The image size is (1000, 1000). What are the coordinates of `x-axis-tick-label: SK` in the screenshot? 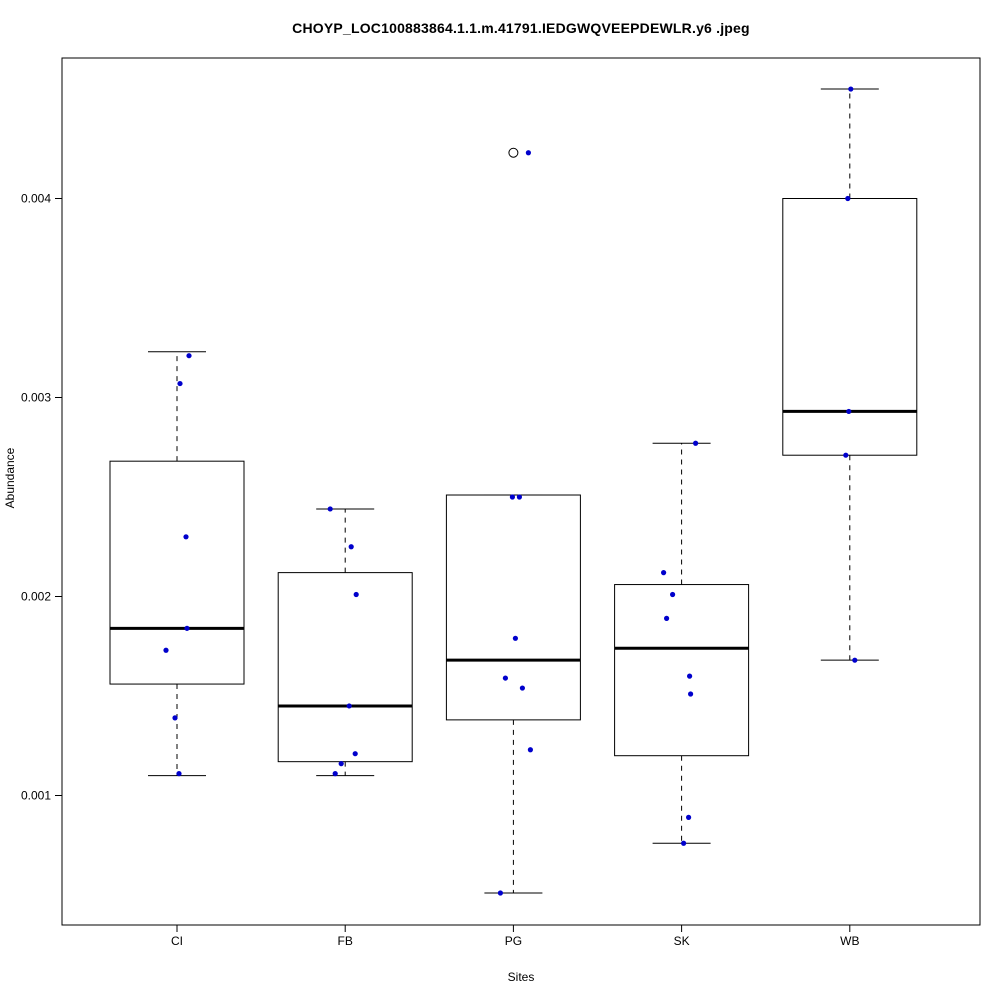 It's located at (682, 941).